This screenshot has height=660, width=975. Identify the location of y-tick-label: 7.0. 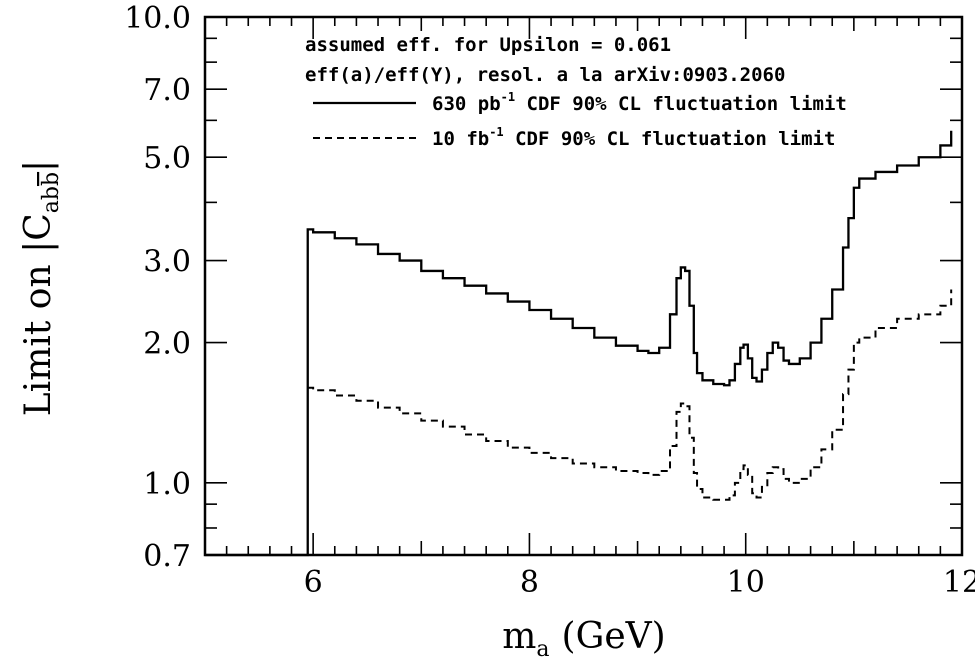
(167, 90).